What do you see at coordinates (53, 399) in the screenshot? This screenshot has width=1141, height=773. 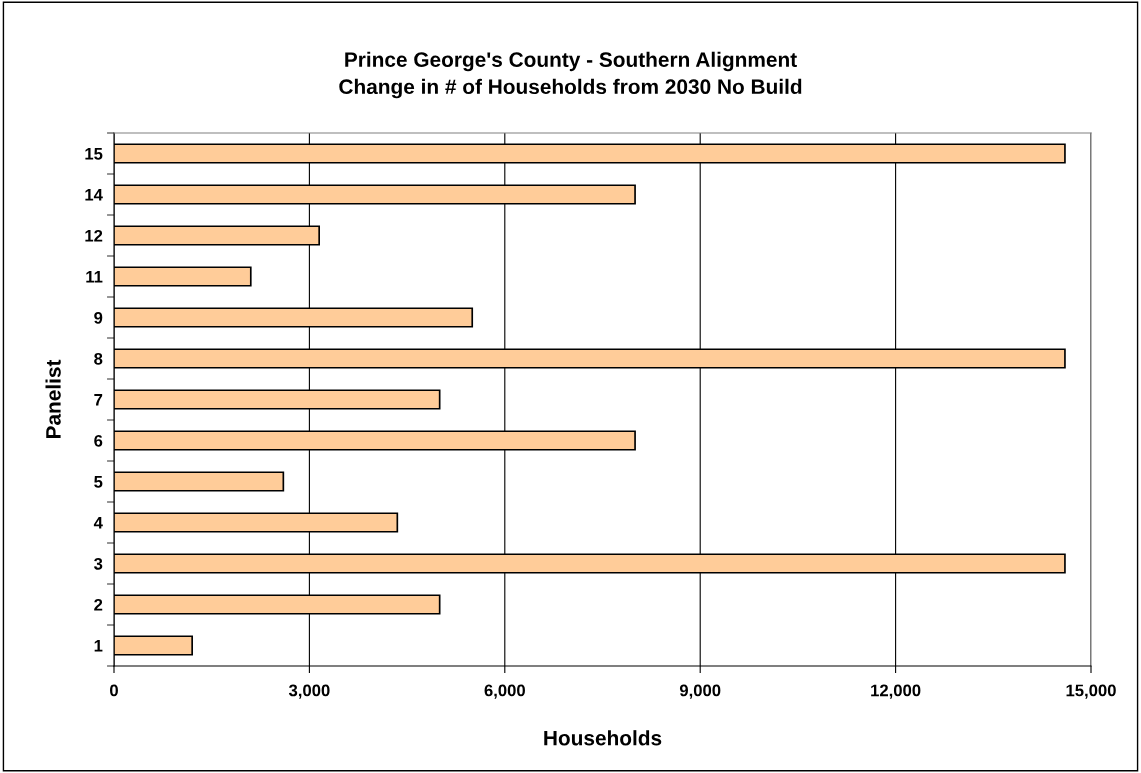 I see `y-axis-title: Panelist` at bounding box center [53, 399].